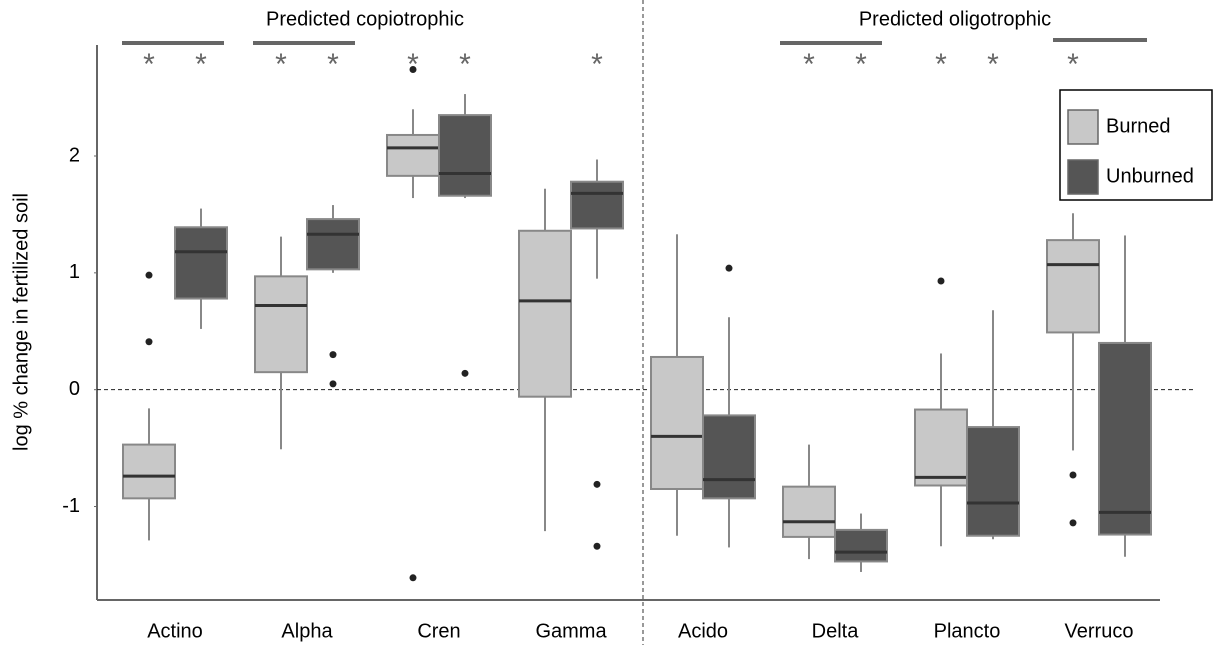 The image size is (1222, 645). I want to click on x-tick-label: Alpha, so click(307, 631).